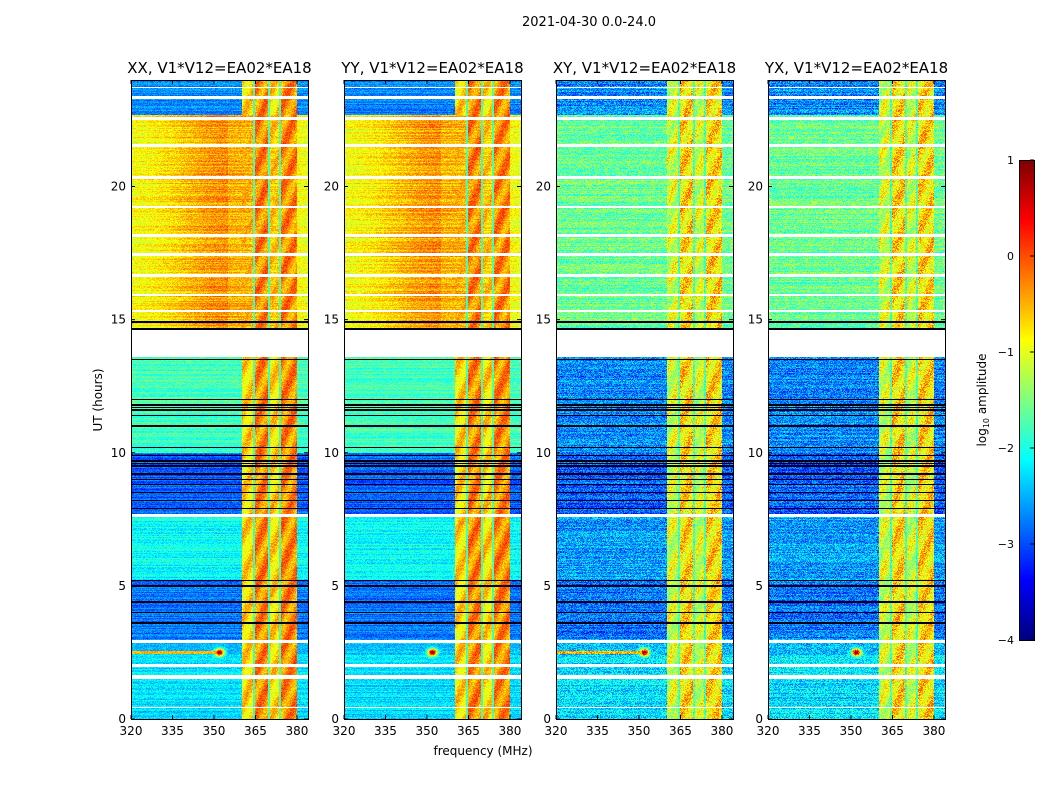 The height and width of the screenshot is (800, 1050). Describe the element at coordinates (431, 68) in the screenshot. I see `panel-title: YY, V1*V12=EA02*EA18` at that location.